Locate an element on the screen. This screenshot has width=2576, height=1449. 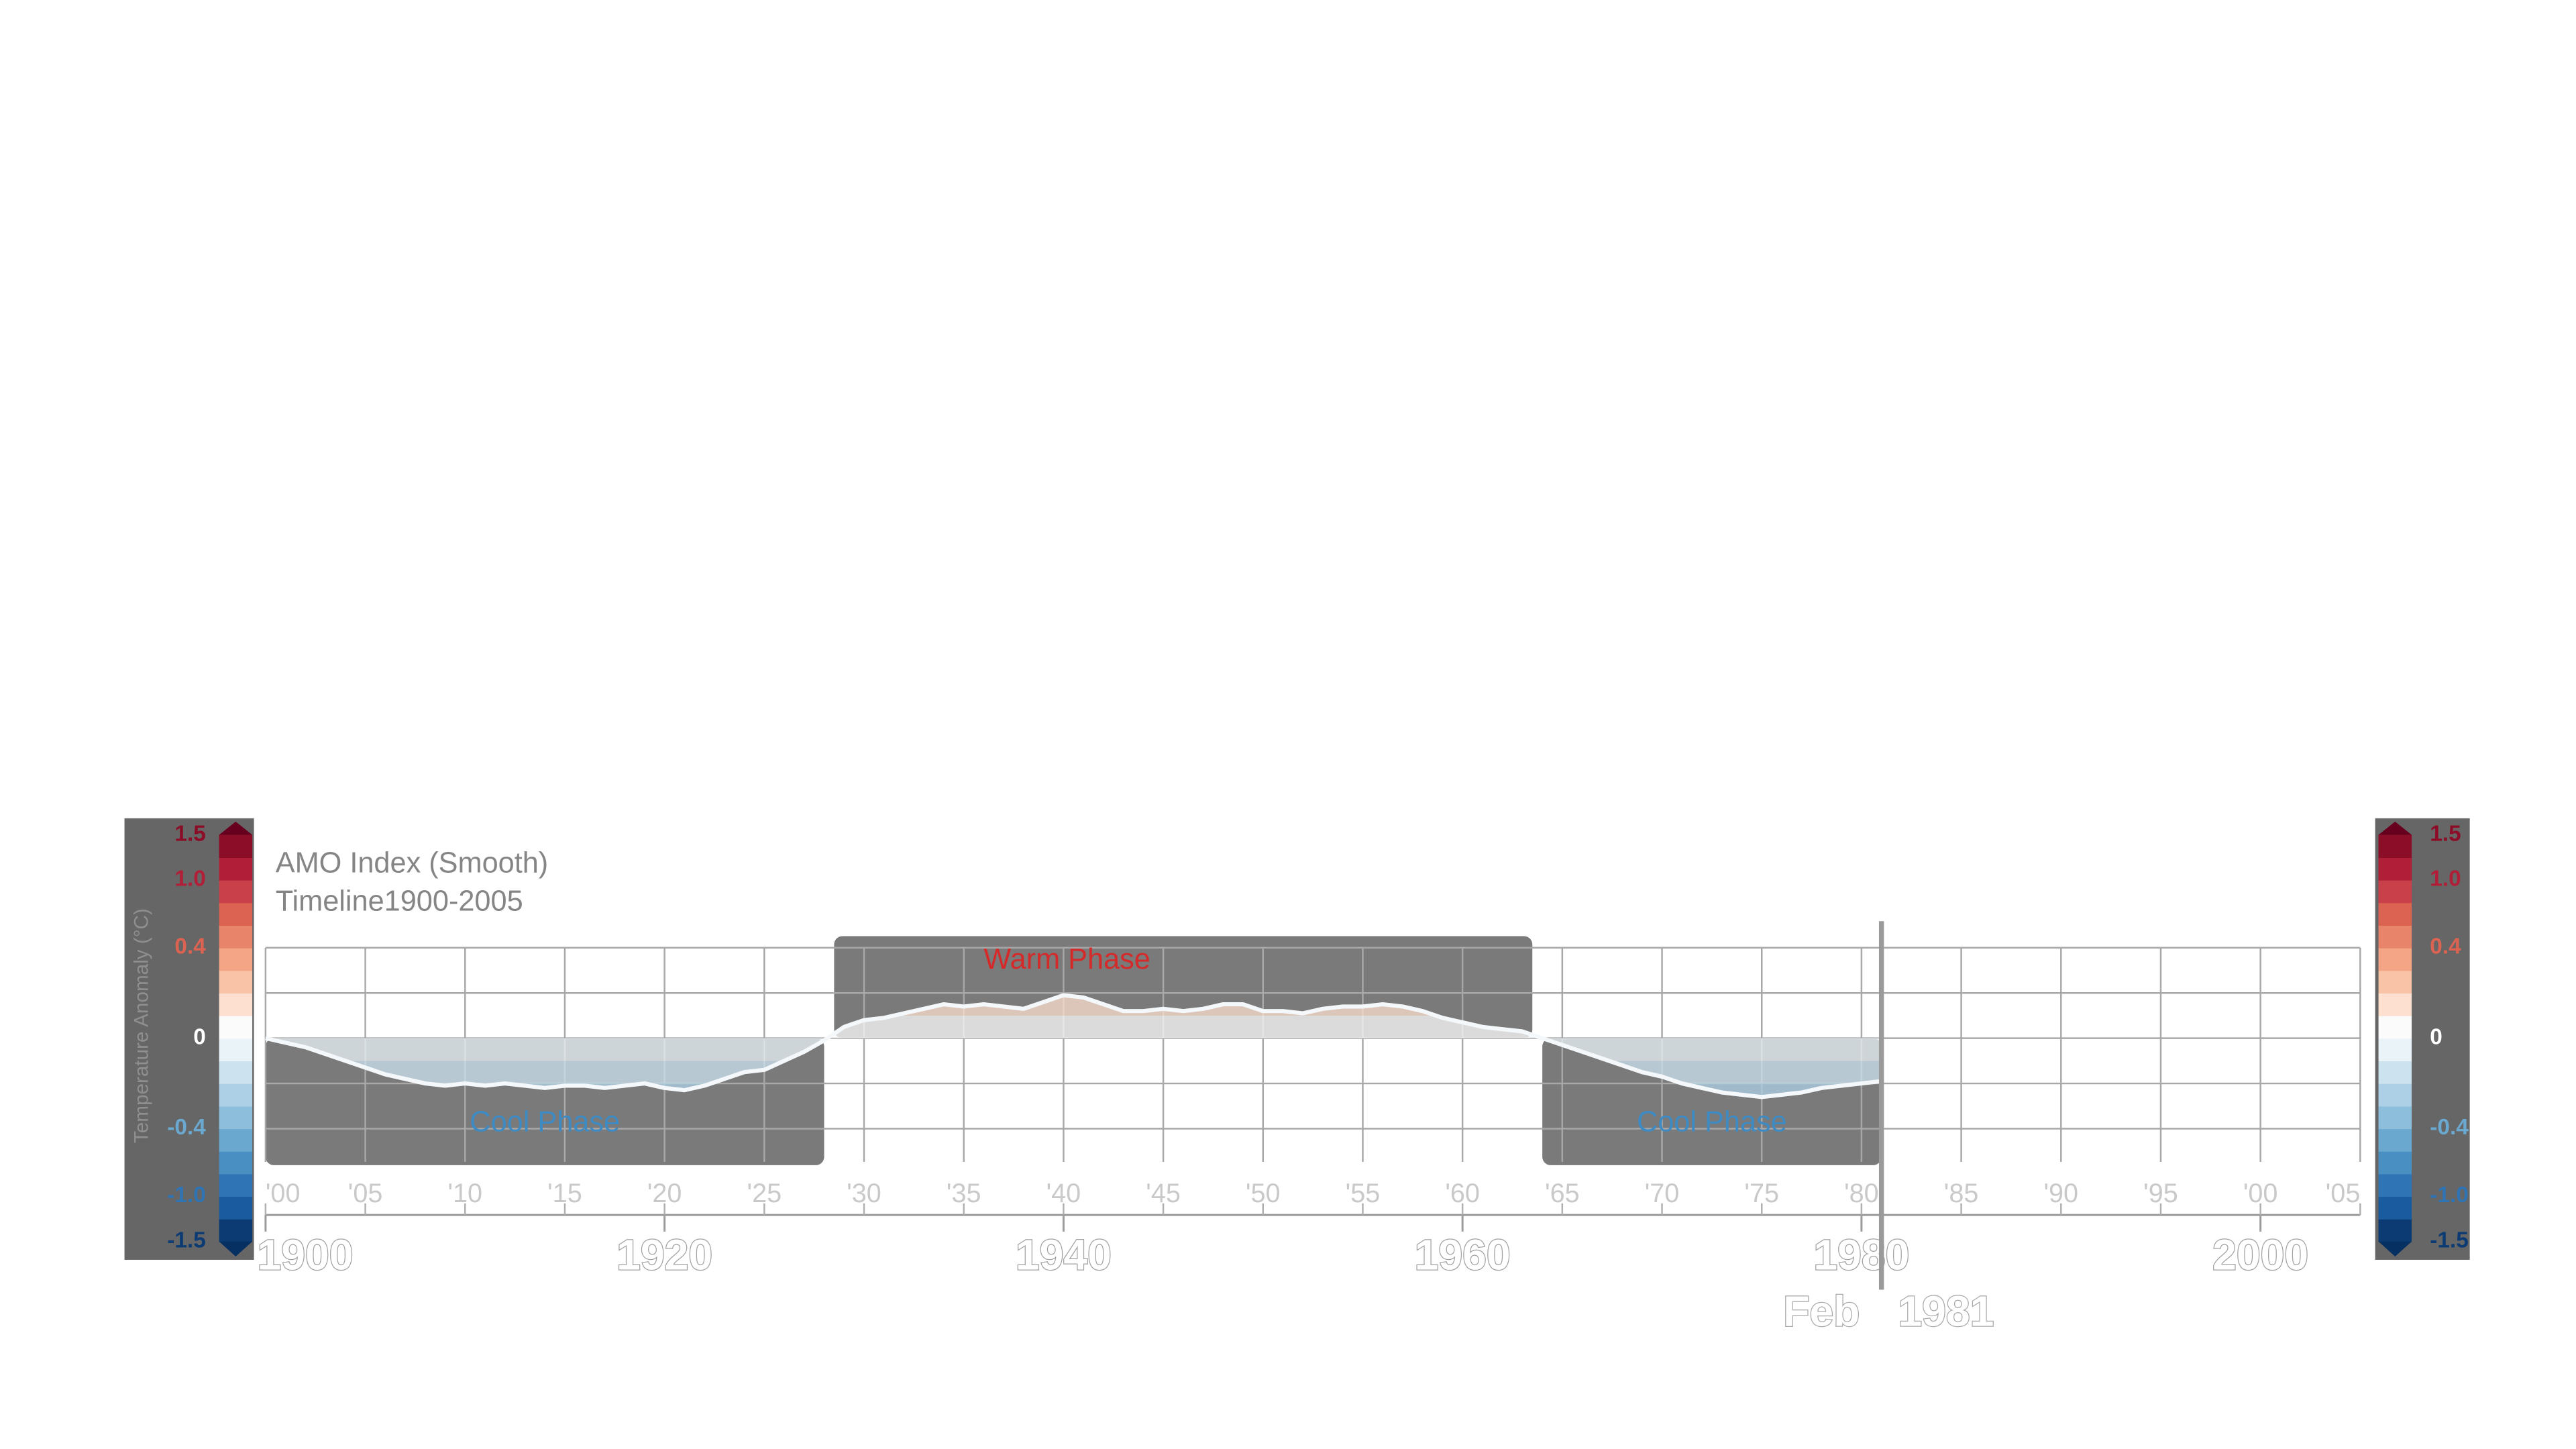
x-major-label: 1900 is located at coordinates (306, 1254).